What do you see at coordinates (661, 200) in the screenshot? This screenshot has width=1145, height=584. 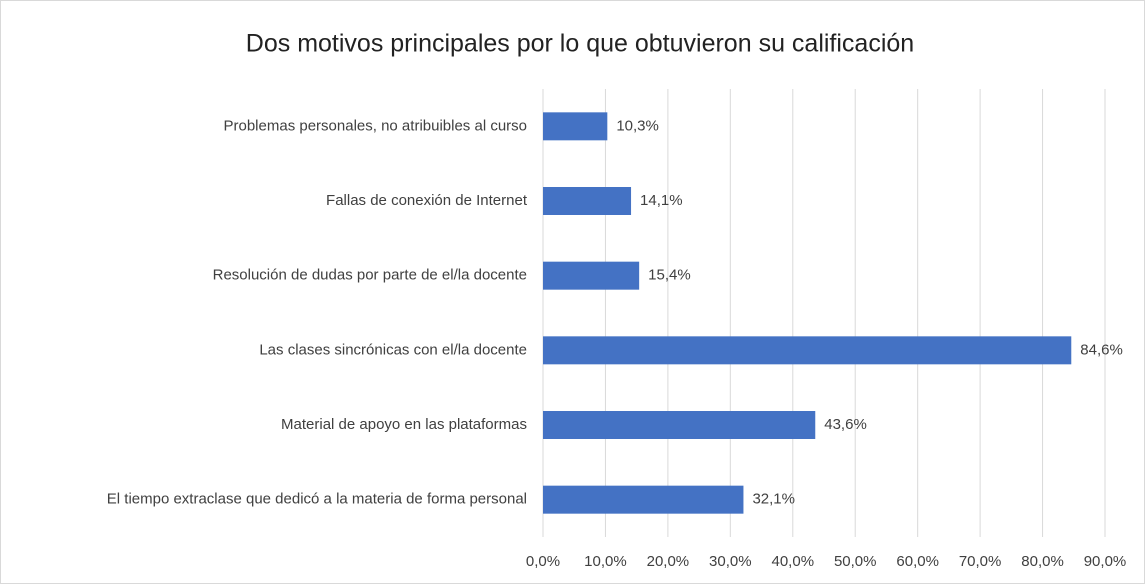 I see `data-label: 14,1%` at bounding box center [661, 200].